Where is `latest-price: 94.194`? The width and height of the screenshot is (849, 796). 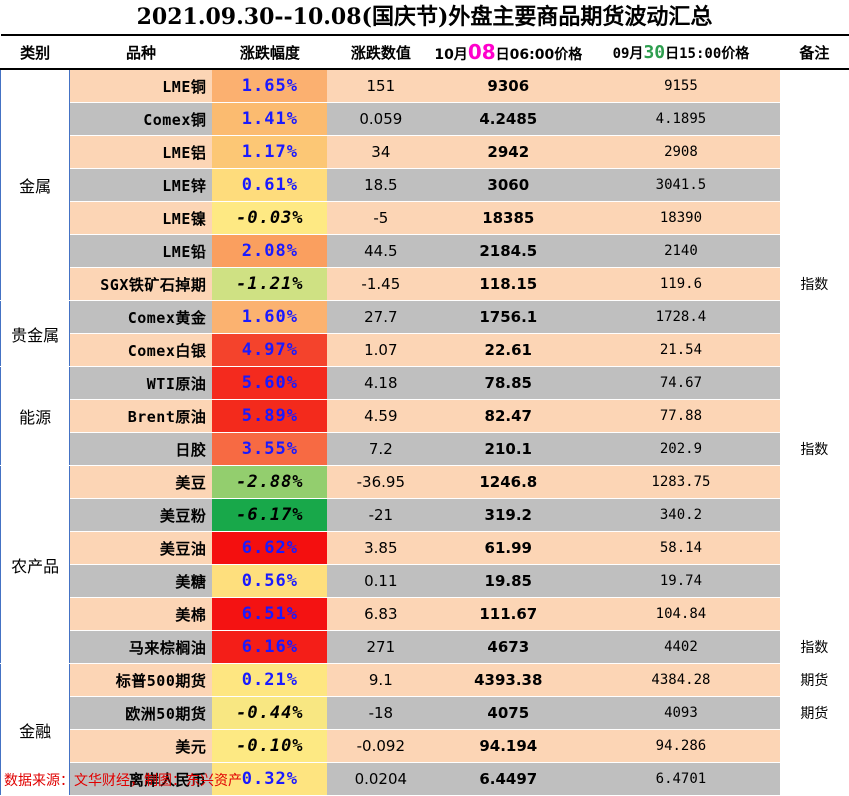
latest-price: 94.194 is located at coordinates (508, 746).